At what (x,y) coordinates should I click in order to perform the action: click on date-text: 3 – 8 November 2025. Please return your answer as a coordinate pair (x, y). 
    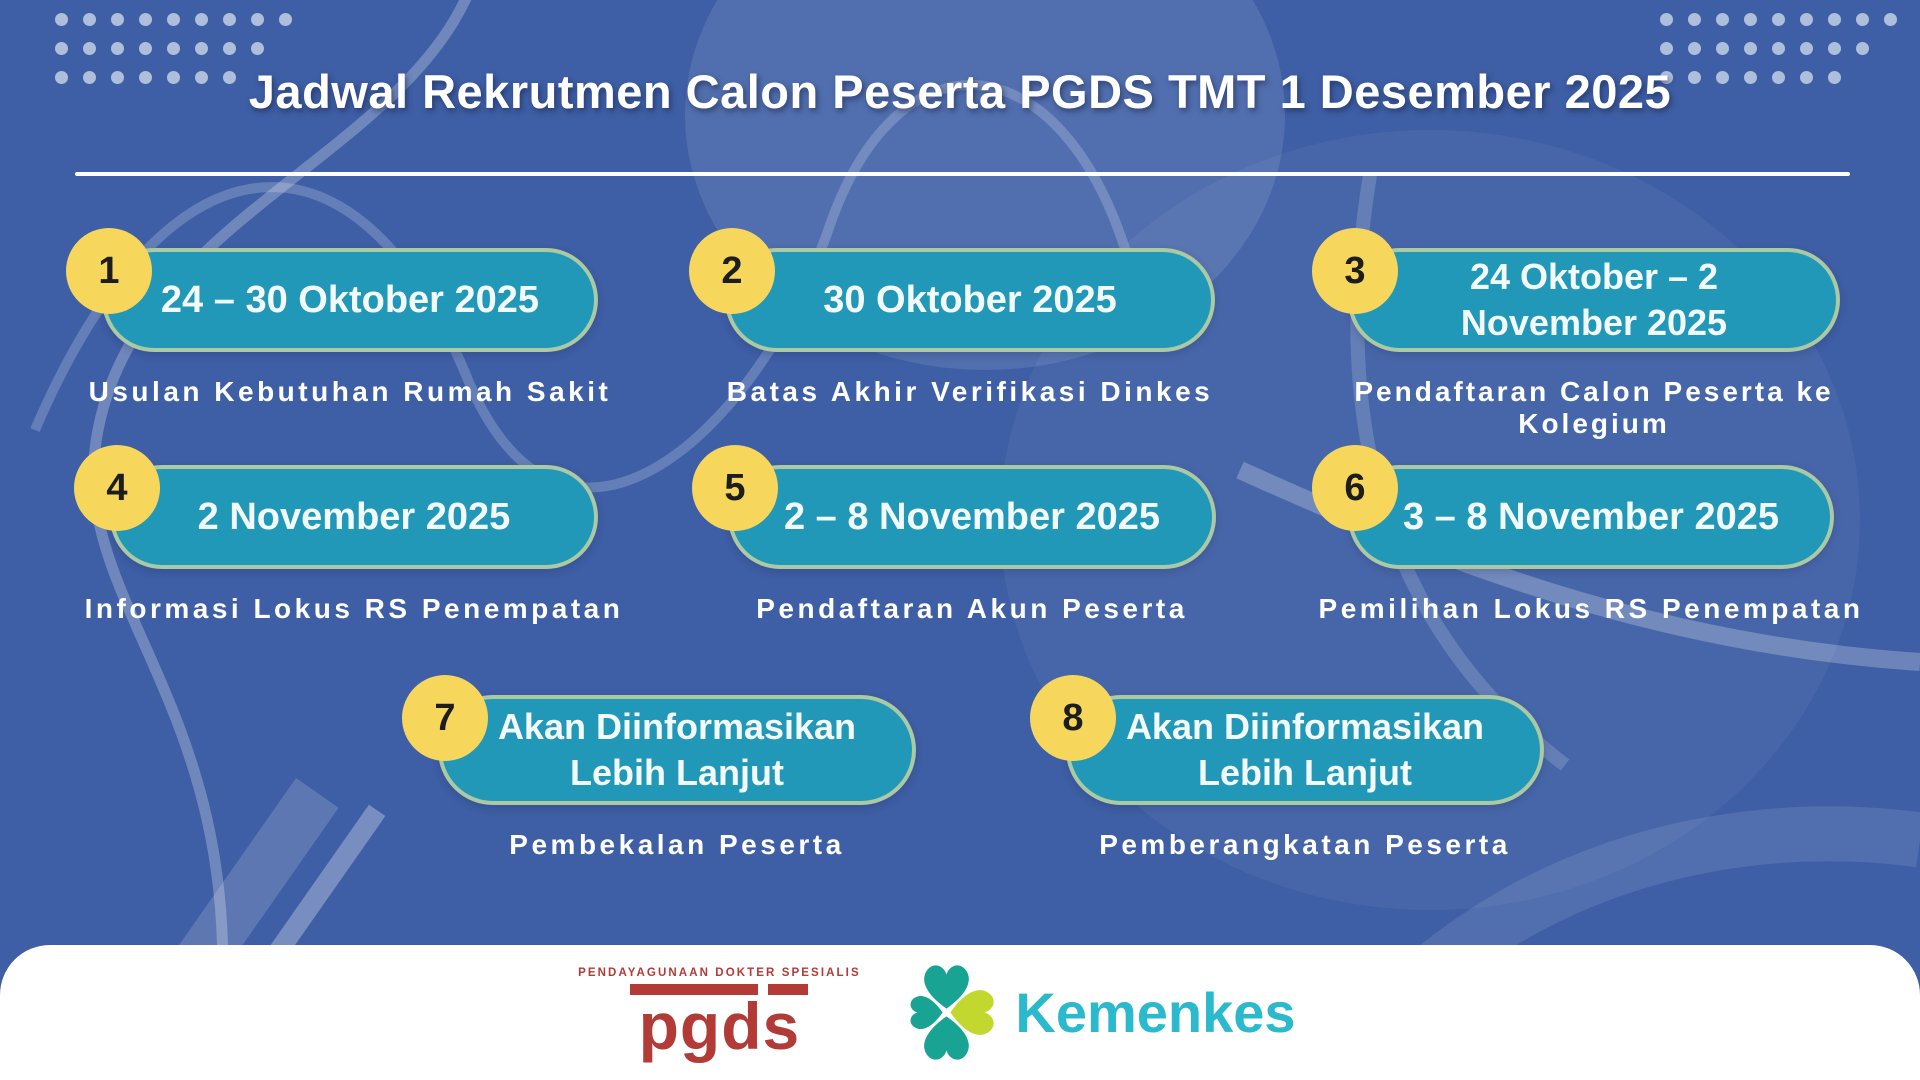
    Looking at the image, I should click on (1590, 516).